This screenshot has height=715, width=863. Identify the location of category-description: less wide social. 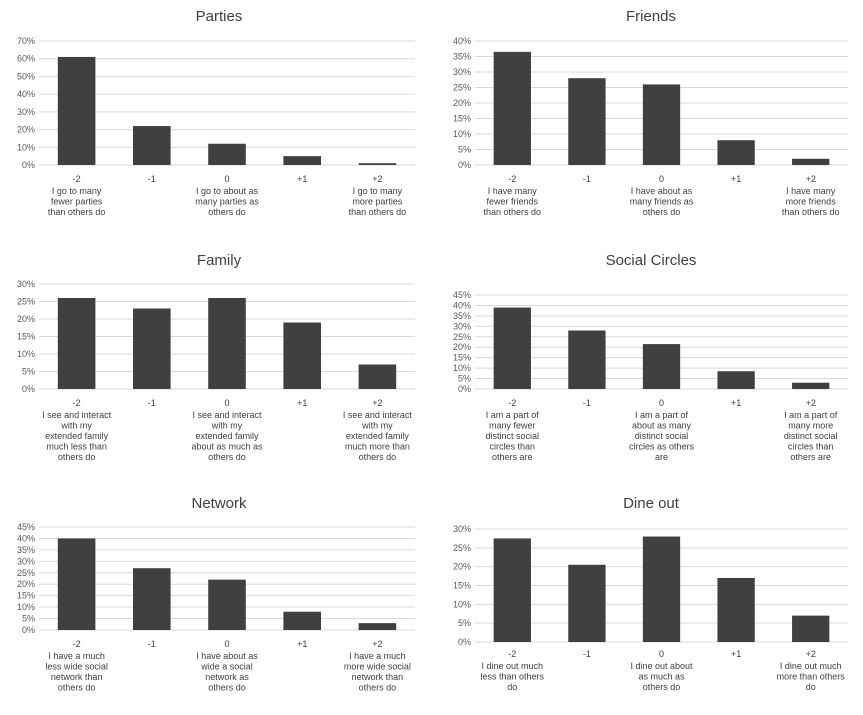
(76, 667).